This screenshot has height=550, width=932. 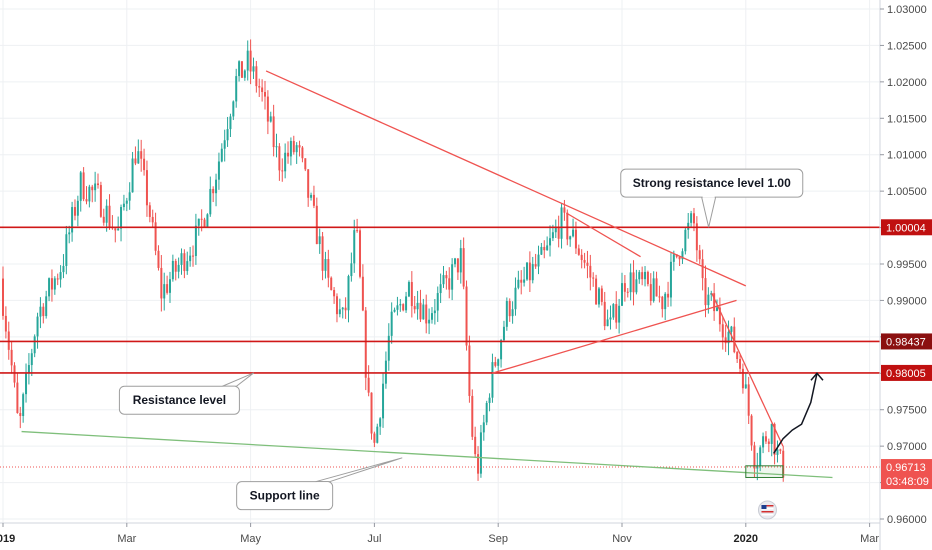 What do you see at coordinates (906, 474) in the screenshot?
I see `last-price-tag` at bounding box center [906, 474].